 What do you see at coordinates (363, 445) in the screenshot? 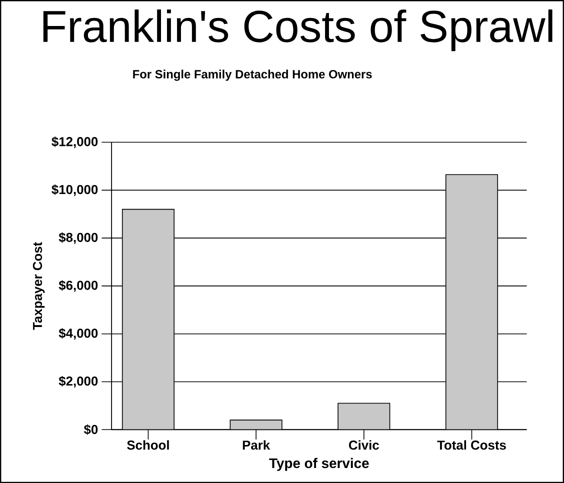
I see `x-tick-label: Civic` at bounding box center [363, 445].